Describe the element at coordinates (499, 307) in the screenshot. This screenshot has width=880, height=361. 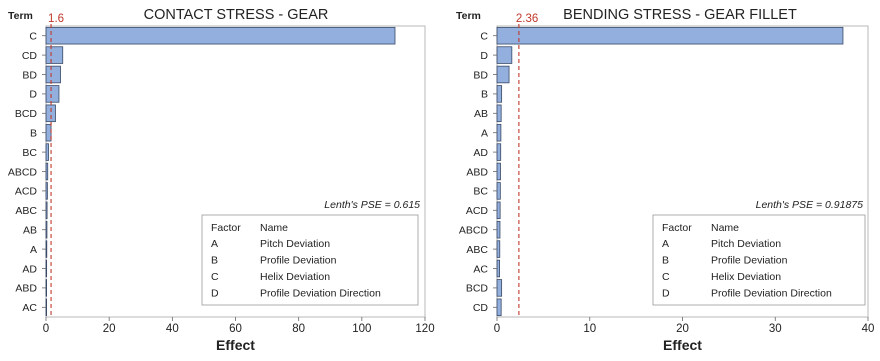
I see `c1-bar-cd` at that location.